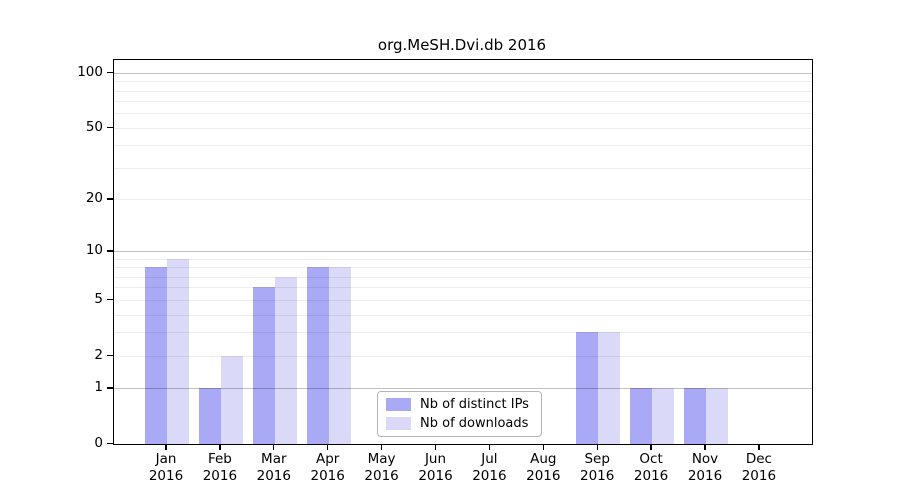 Image resolution: width=900 pixels, height=500 pixels. I want to click on x-tick-mark-may, so click(381, 447).